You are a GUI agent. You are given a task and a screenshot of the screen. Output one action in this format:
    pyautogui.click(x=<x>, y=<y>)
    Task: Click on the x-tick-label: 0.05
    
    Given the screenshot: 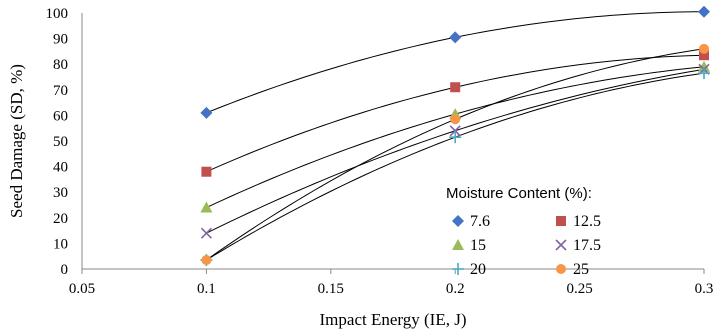 What is the action you would take?
    pyautogui.click(x=82, y=289)
    